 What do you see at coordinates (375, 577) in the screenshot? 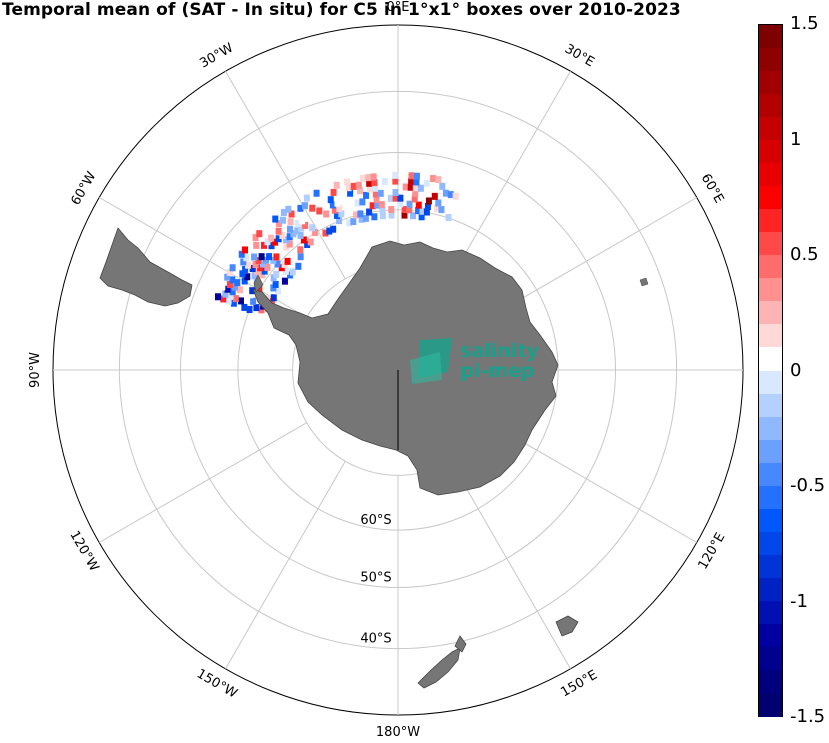
I see `latitude-label: 50°S` at bounding box center [375, 577].